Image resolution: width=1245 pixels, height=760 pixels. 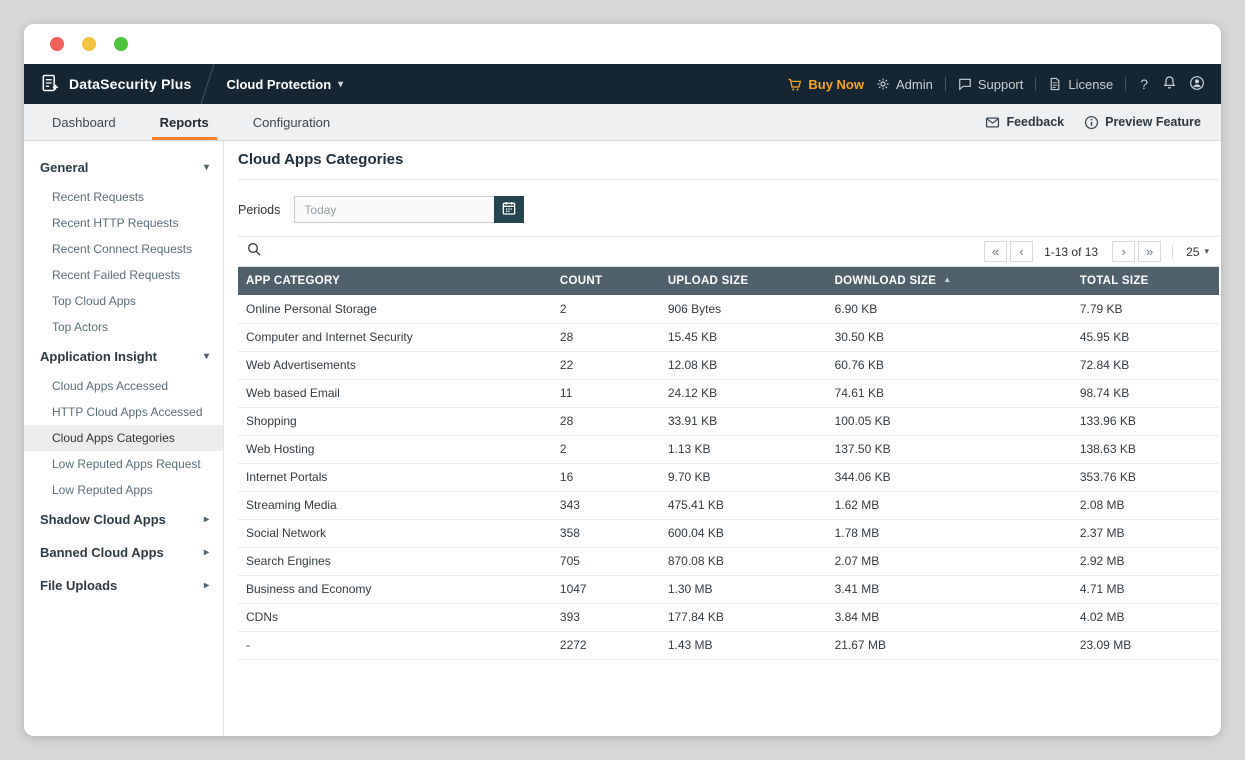 I want to click on table-cell: 343, so click(x=605, y=505).